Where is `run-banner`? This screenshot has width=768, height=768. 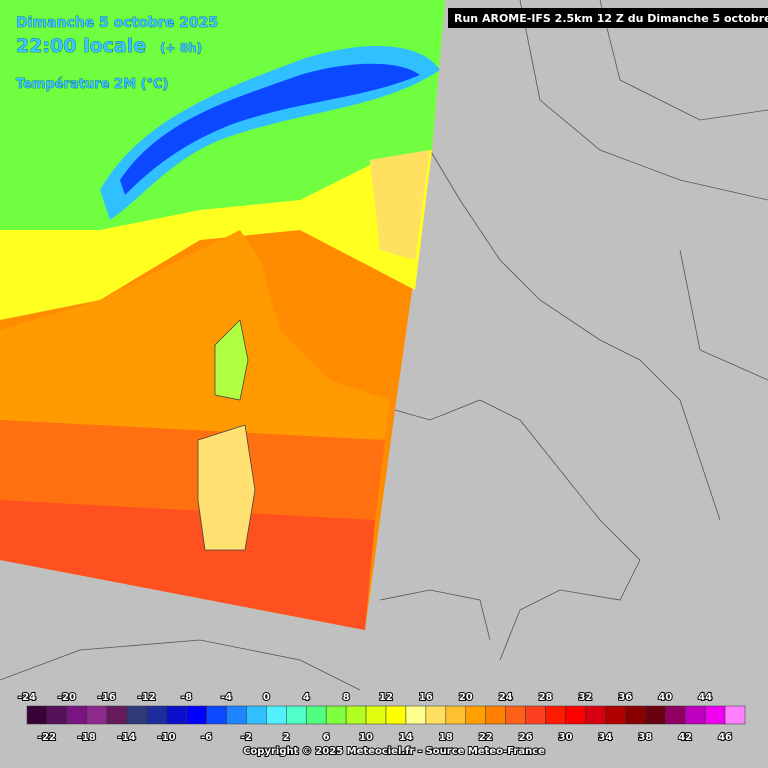 run-banner is located at coordinates (608, 18).